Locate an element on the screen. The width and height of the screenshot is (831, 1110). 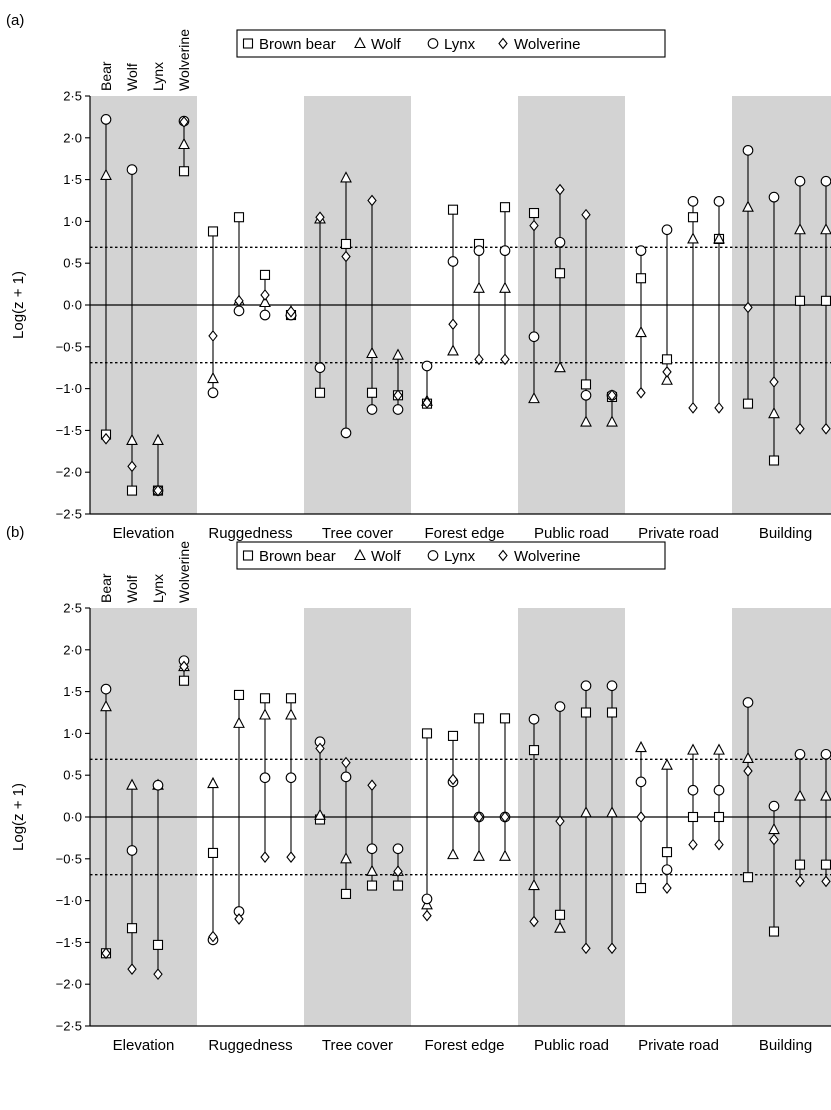
y-tick-label: −1·0 is located at coordinates (69, 900).